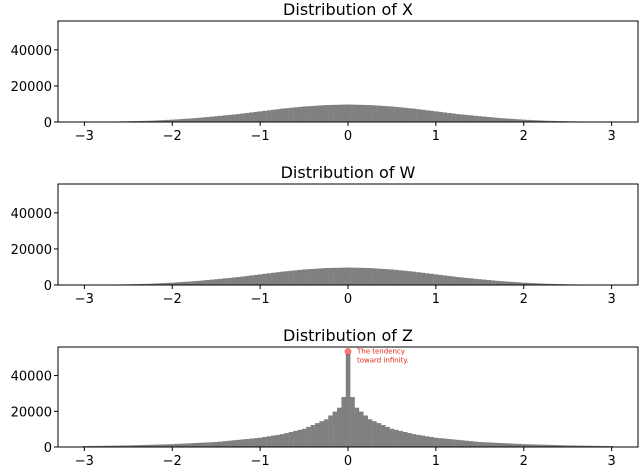 This screenshot has height=468, width=640. Describe the element at coordinates (84, 299) in the screenshot. I see `x-tick-label: −3` at that location.